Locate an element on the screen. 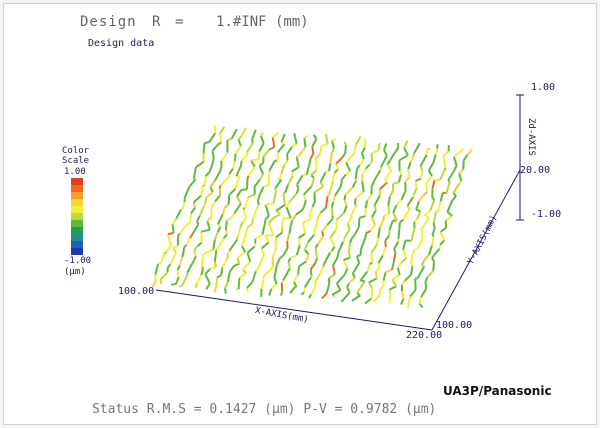 The image size is (600, 428). brand-label: UA3P/Panasonic is located at coordinates (497, 391).